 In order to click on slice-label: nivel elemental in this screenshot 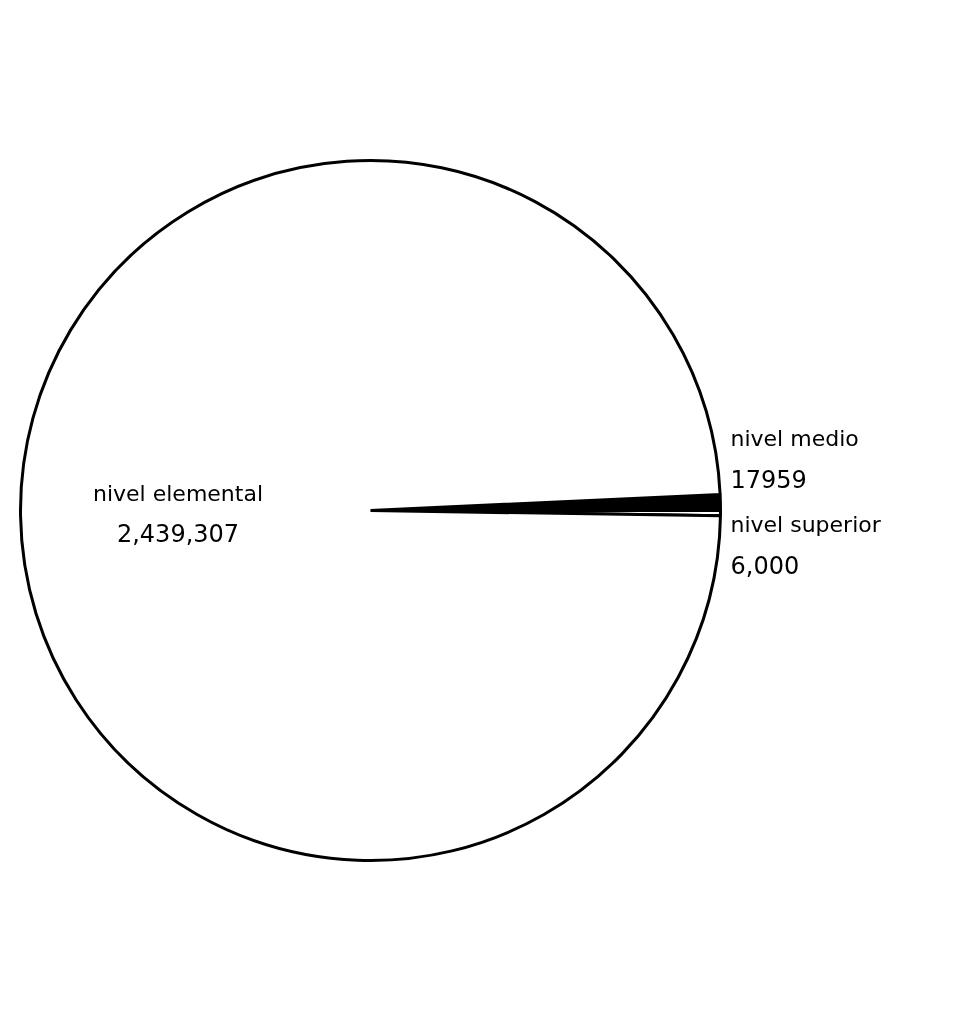, I will do `click(178, 493)`.